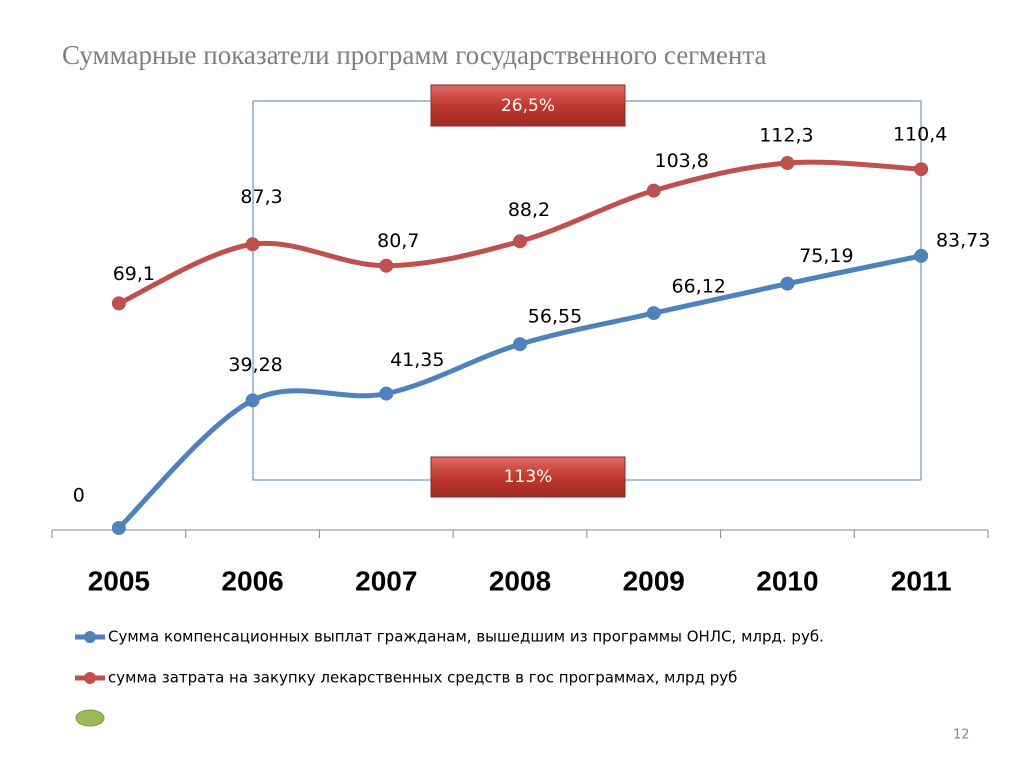 The width and height of the screenshot is (1024, 768). I want to click on x-tick-label: 2009, so click(654, 580).